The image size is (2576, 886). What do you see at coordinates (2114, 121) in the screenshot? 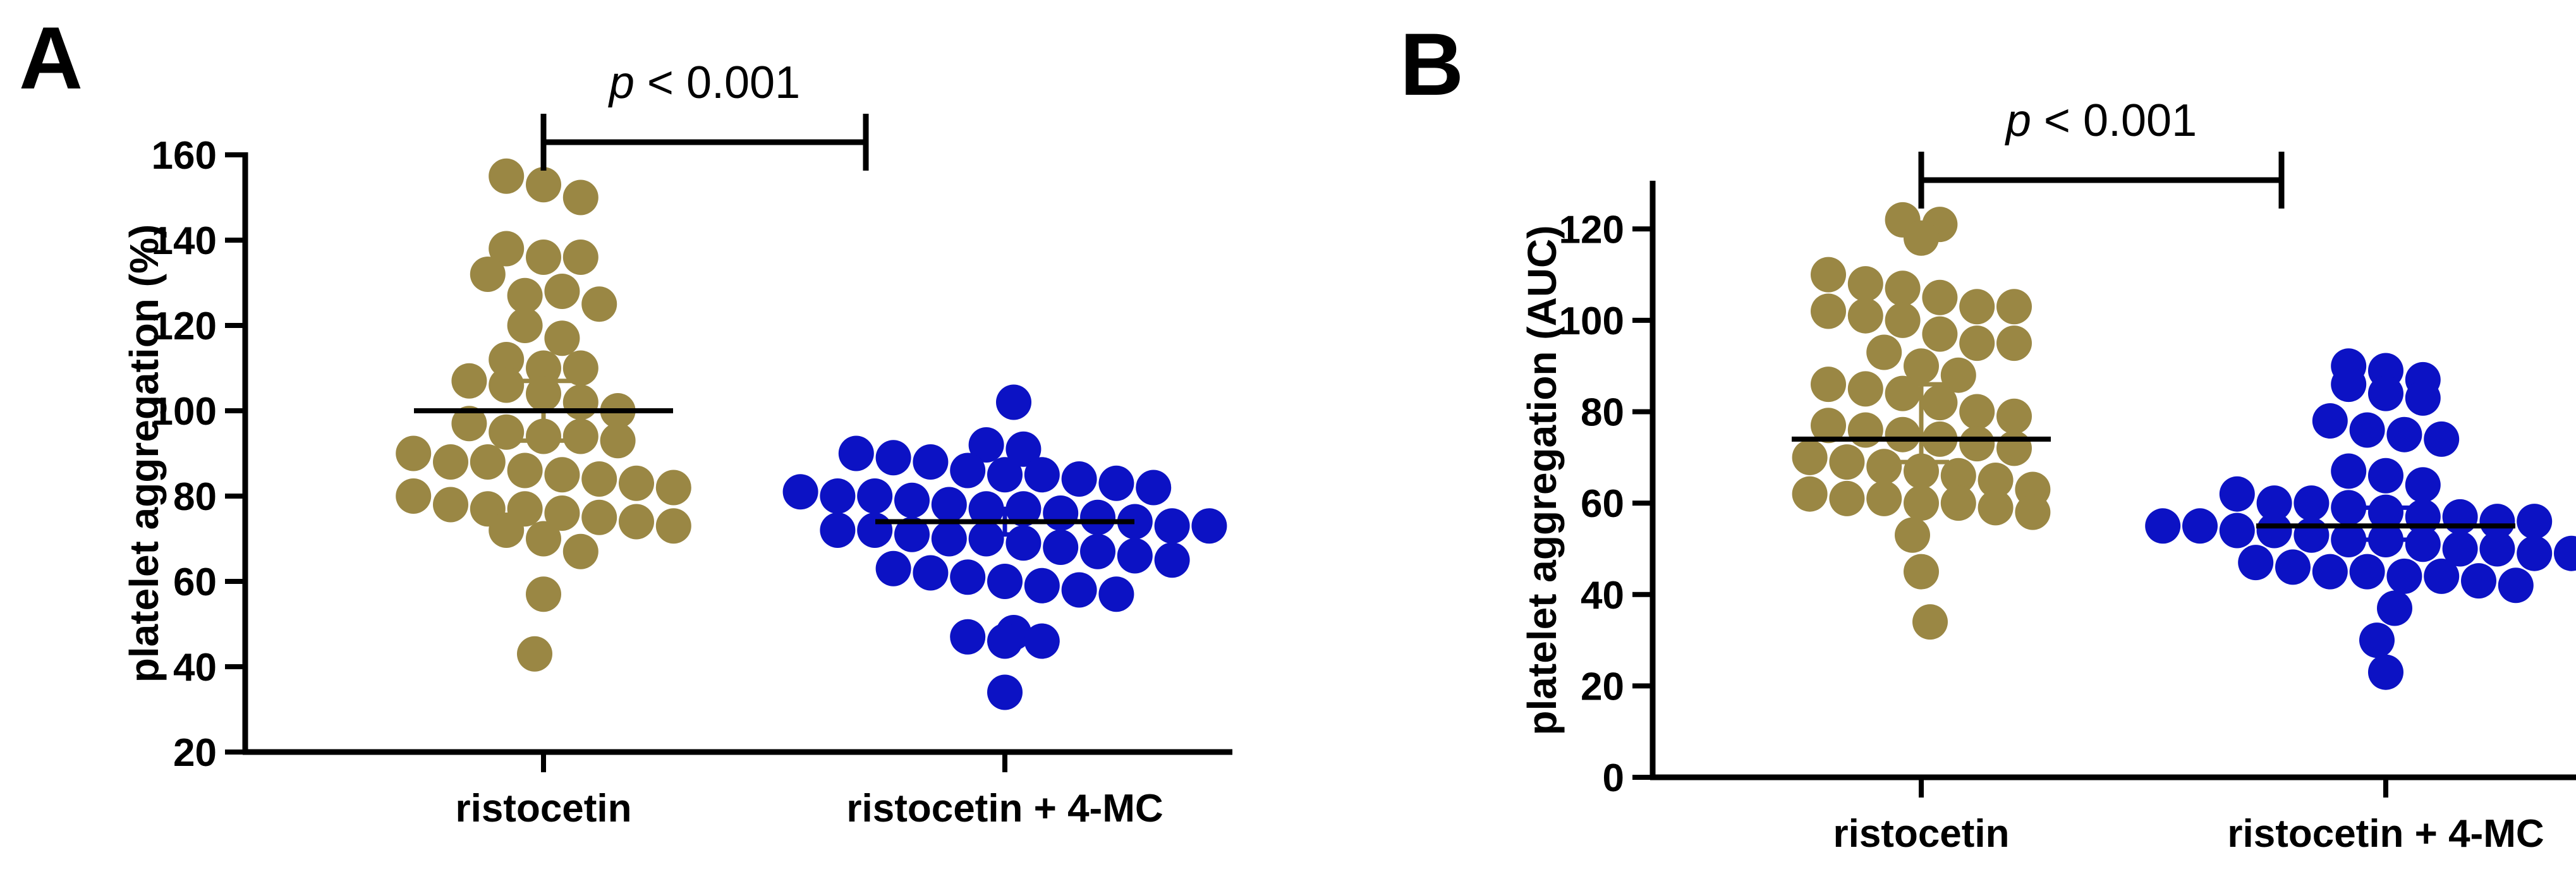
I see `p-value-text: < 0.001` at bounding box center [2114, 121].